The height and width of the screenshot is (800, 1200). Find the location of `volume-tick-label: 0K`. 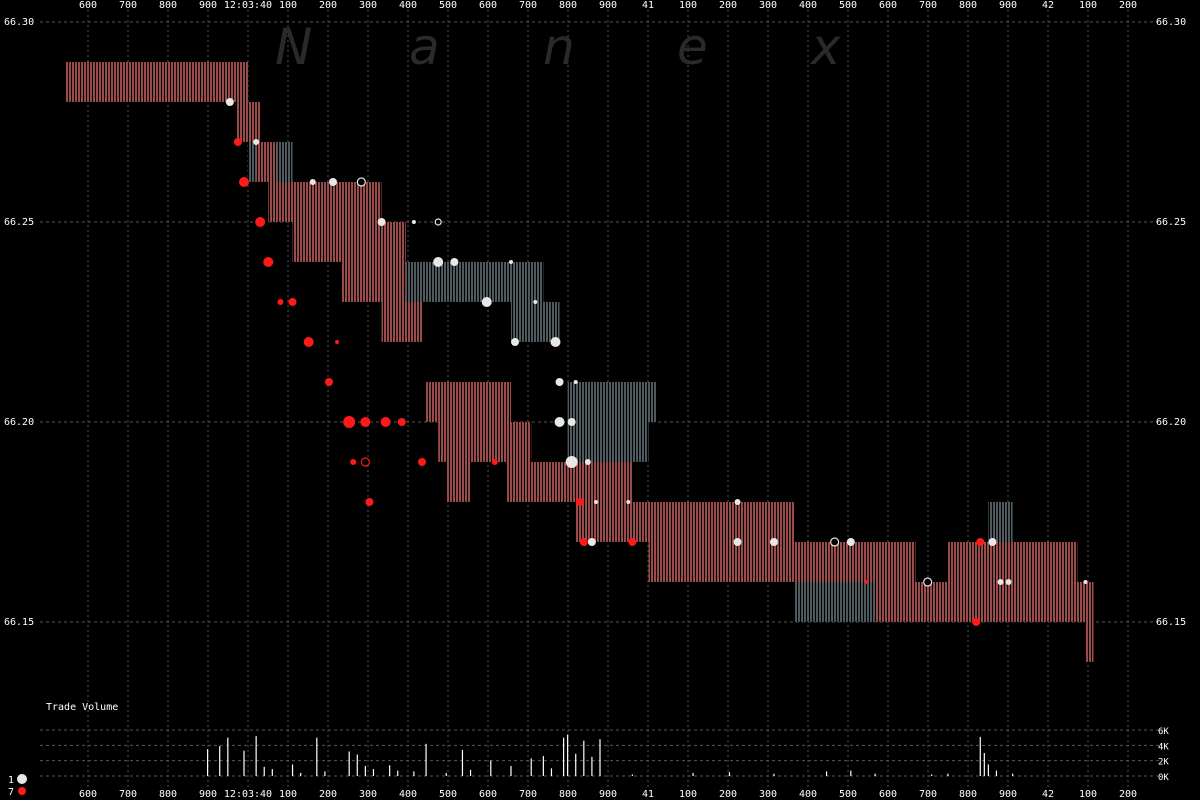

volume-tick-label: 0K is located at coordinates (1163, 778).